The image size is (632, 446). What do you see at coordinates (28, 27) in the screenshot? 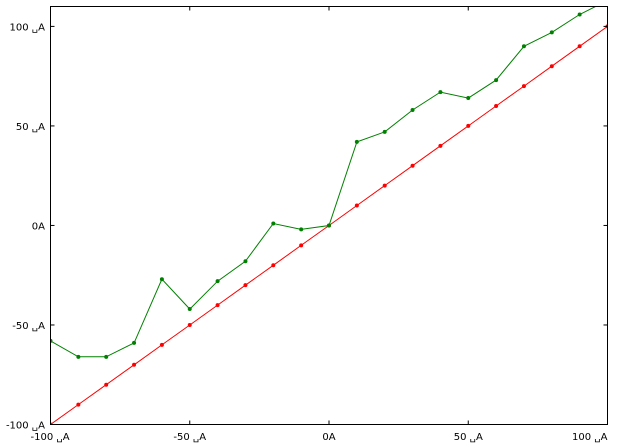
I see `y-tick-label: 100 ␣A` at bounding box center [28, 27].